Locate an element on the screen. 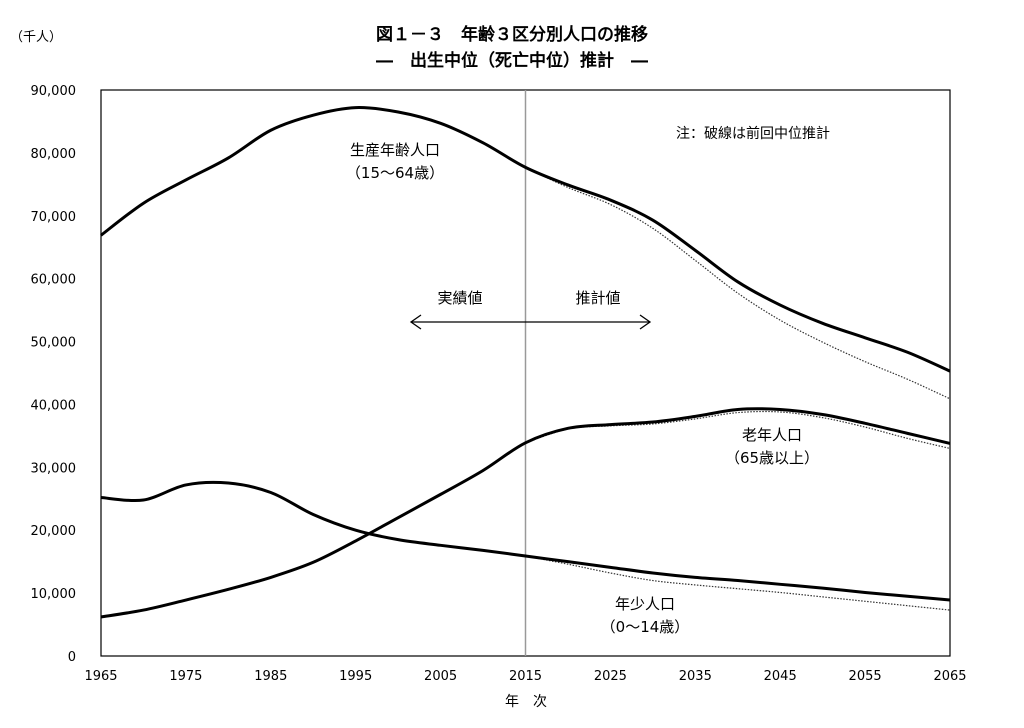 Image resolution: width=1024 pixels, height=728 pixels. x-tick-label: 2025 is located at coordinates (610, 676).